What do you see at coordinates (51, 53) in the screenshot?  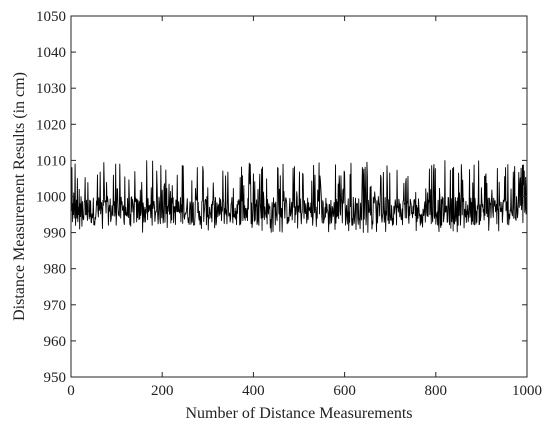 I see `y-tick-label: 1040` at bounding box center [51, 53].